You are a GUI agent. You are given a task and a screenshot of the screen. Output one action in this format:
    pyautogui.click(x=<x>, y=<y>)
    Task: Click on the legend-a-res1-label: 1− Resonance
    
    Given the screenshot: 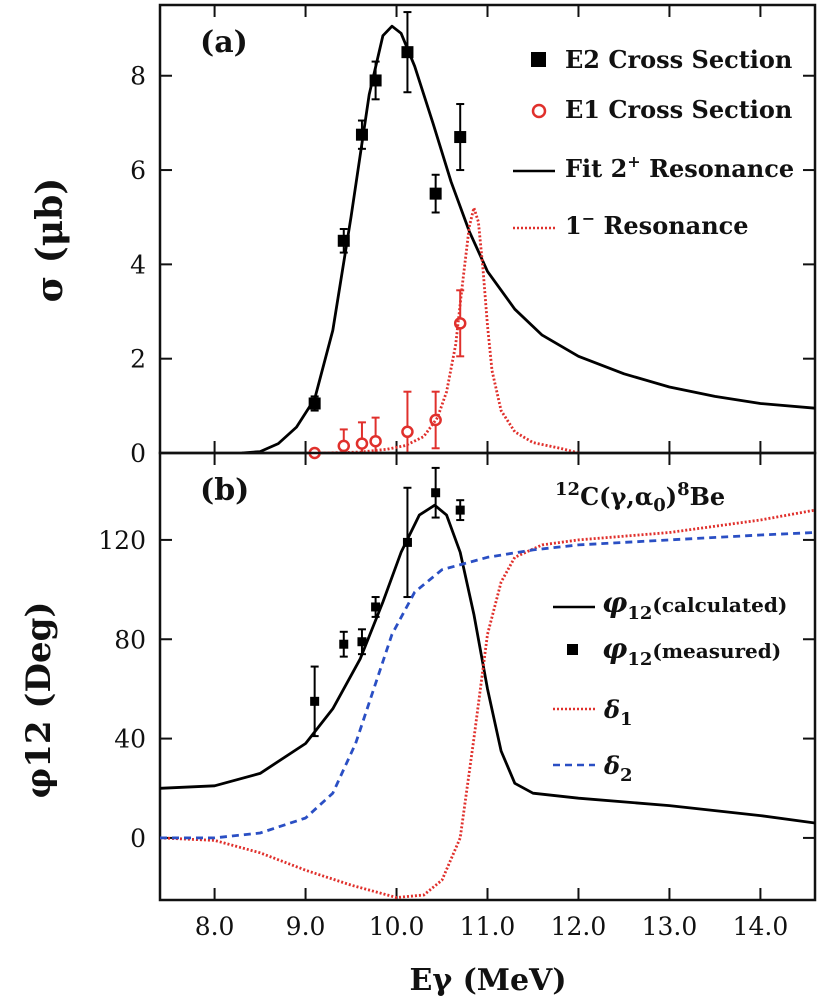 What is the action you would take?
    pyautogui.click(x=657, y=224)
    